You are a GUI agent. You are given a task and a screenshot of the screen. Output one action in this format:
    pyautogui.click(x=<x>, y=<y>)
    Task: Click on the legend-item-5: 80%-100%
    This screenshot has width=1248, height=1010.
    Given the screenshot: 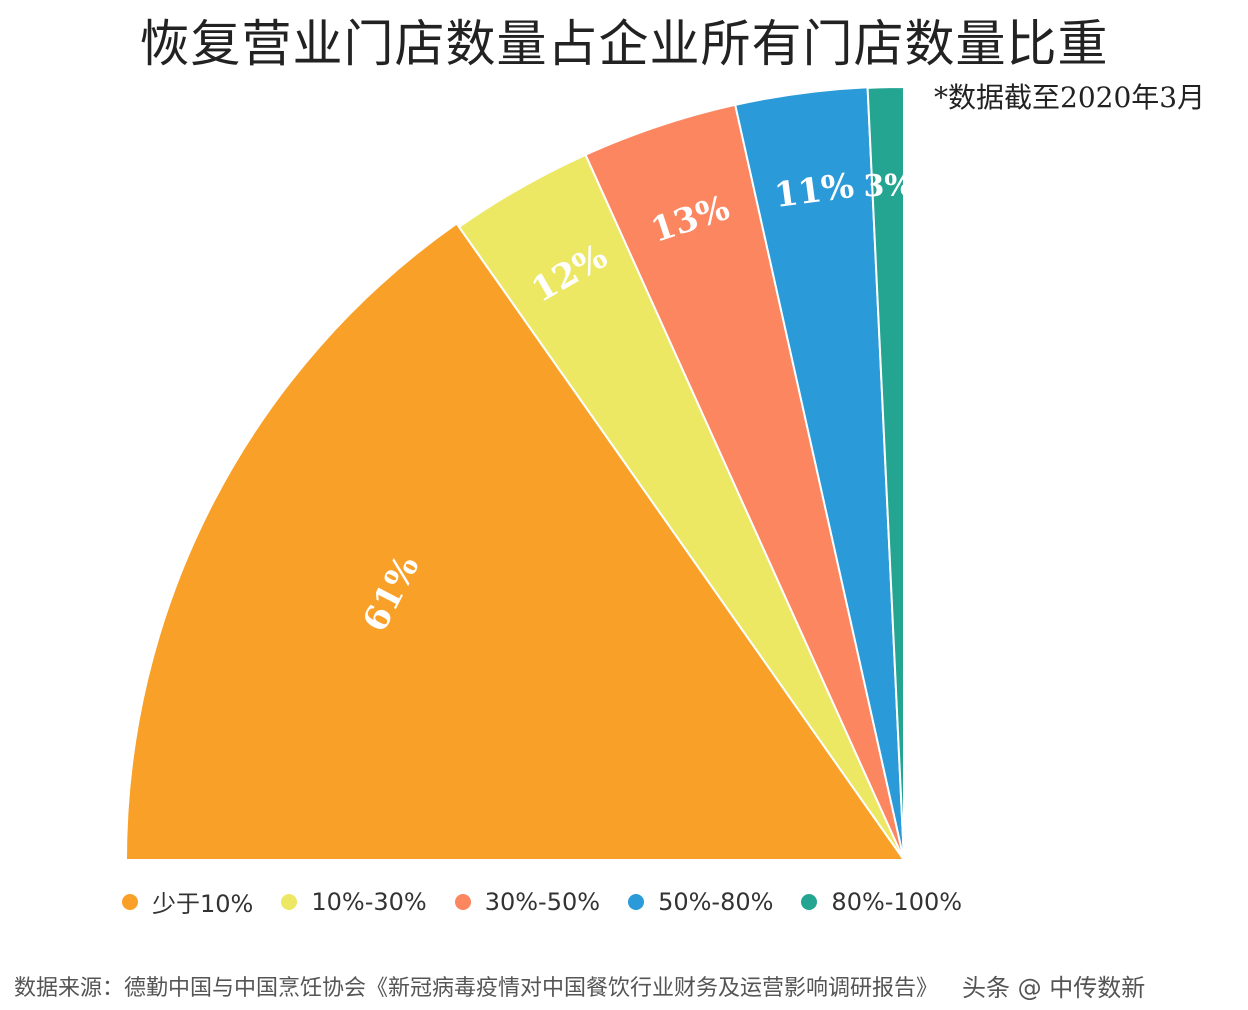 What is the action you would take?
    pyautogui.click(x=881, y=902)
    